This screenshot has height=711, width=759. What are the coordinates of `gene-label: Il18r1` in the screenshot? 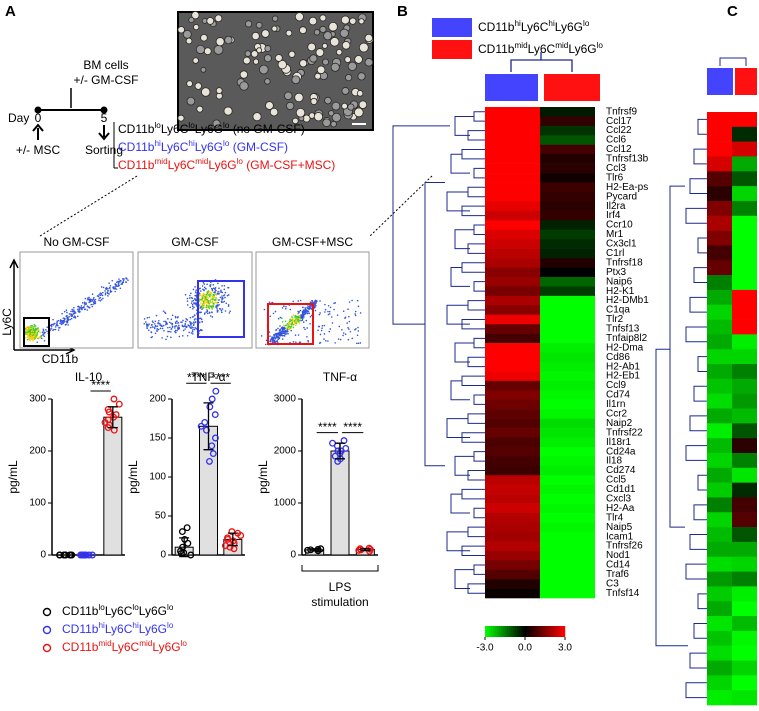 It's located at (618, 442).